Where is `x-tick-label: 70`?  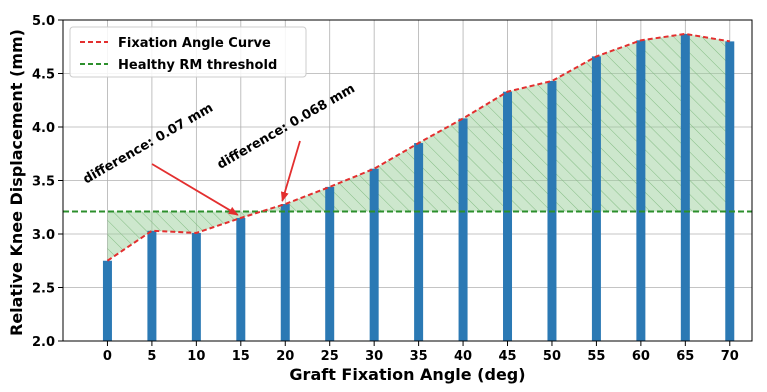
x-tick-label: 70 is located at coordinates (730, 356).